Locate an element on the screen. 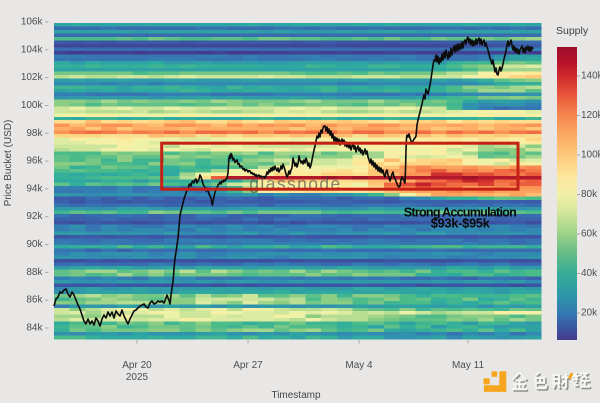 This screenshot has height=403, width=600. svg-text: 92k is located at coordinates (34, 216).